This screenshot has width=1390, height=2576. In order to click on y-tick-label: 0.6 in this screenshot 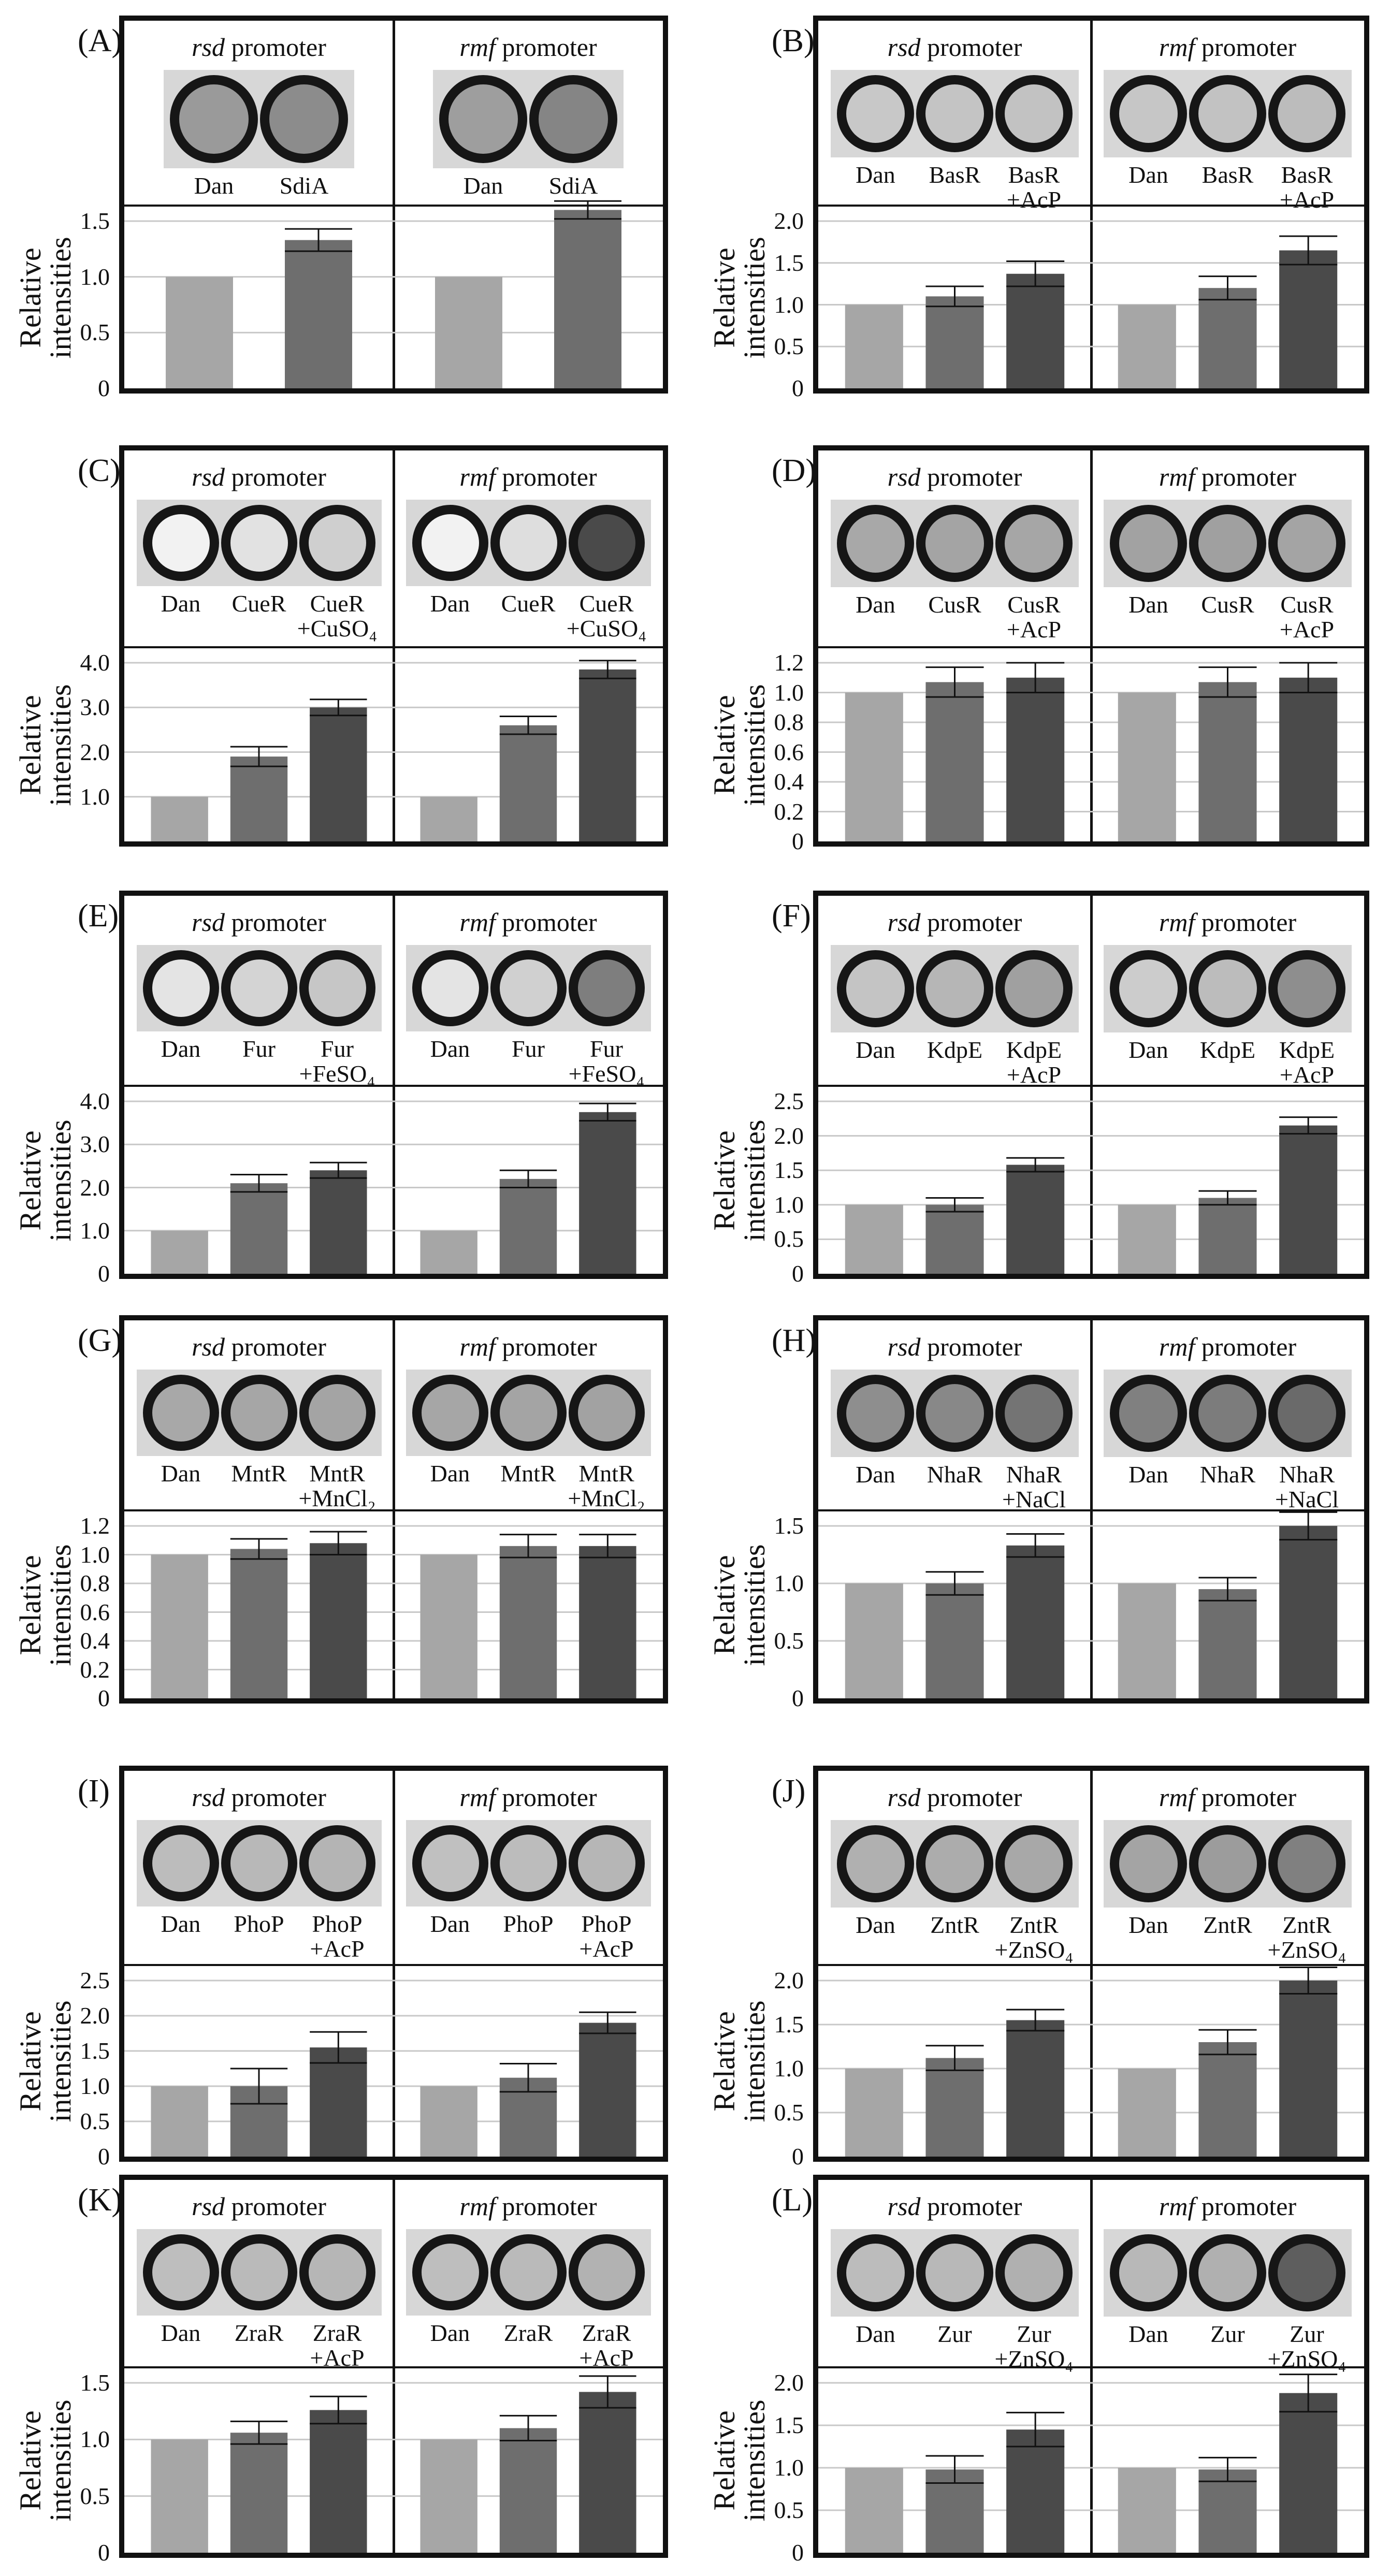, I will do `click(789, 751)`.